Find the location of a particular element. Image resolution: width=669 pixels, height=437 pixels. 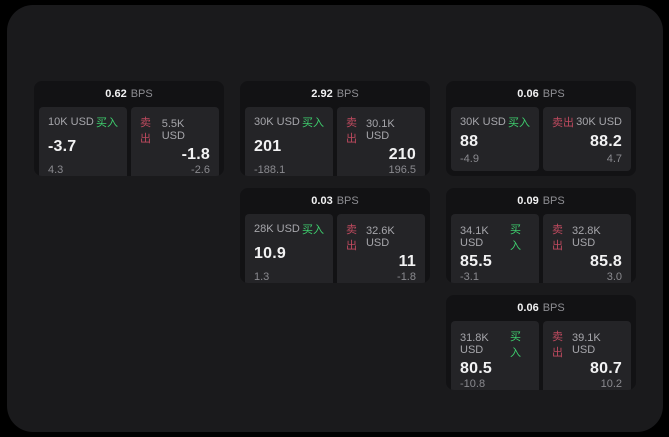

bps-header: 0.03 BPS is located at coordinates (335, 201).